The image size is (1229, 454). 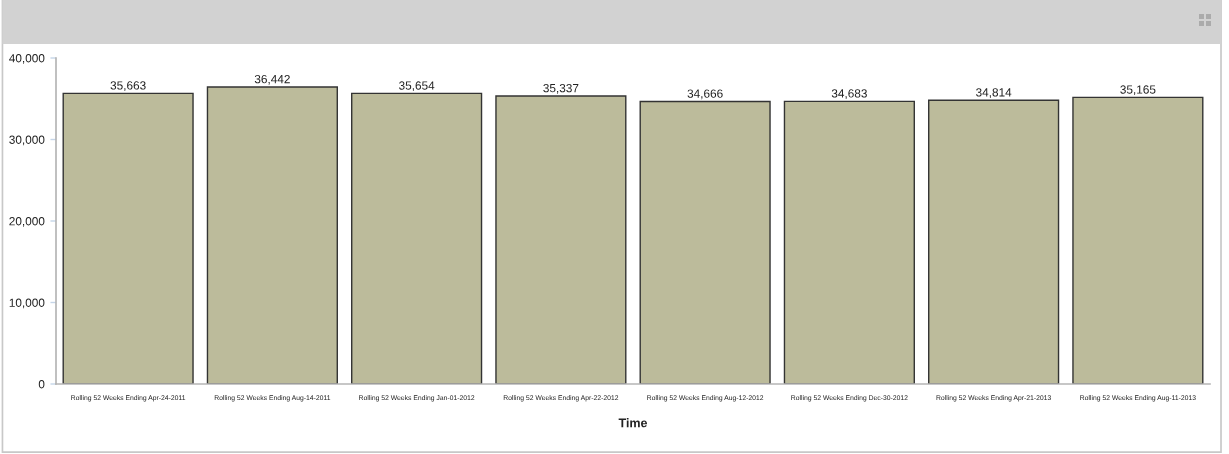 I want to click on data-label: 34,666, so click(x=705, y=94).